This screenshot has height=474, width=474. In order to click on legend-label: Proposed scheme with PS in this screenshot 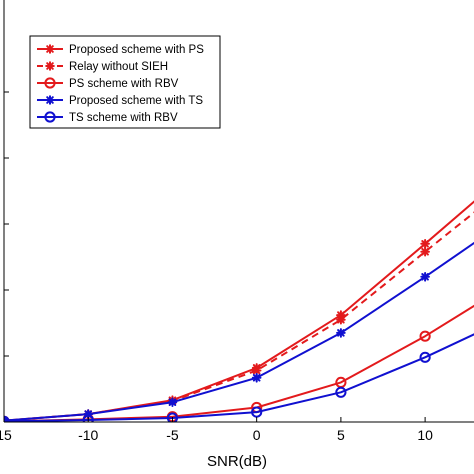, I will do `click(136, 50)`.